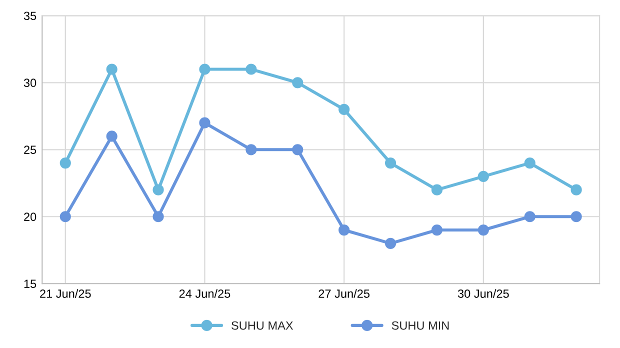 This screenshot has width=620, height=348. What do you see at coordinates (30, 150) in the screenshot?
I see `y-tick-label: 25` at bounding box center [30, 150].